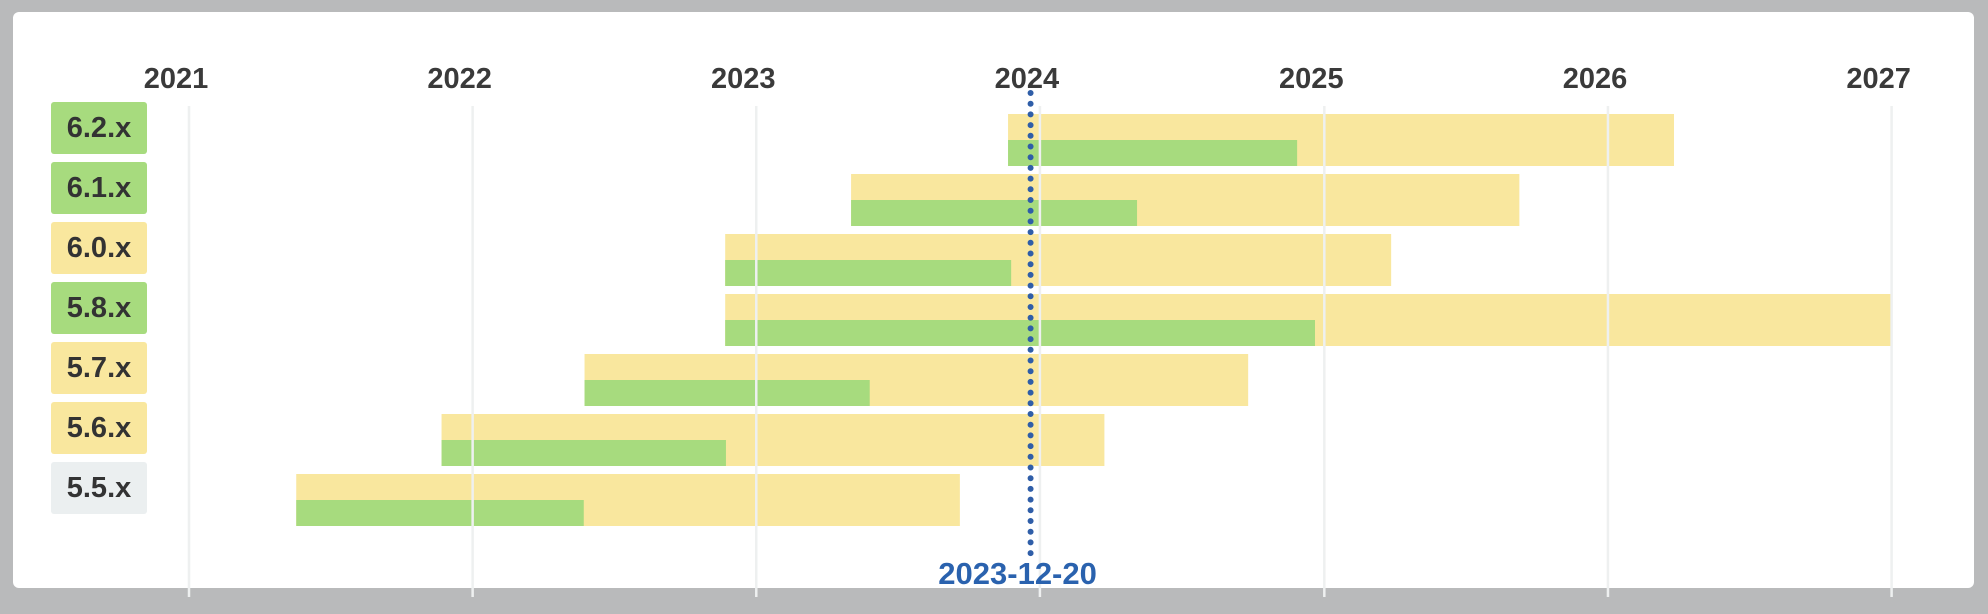  I want to click on year-tick-label: 2023, so click(743, 79).